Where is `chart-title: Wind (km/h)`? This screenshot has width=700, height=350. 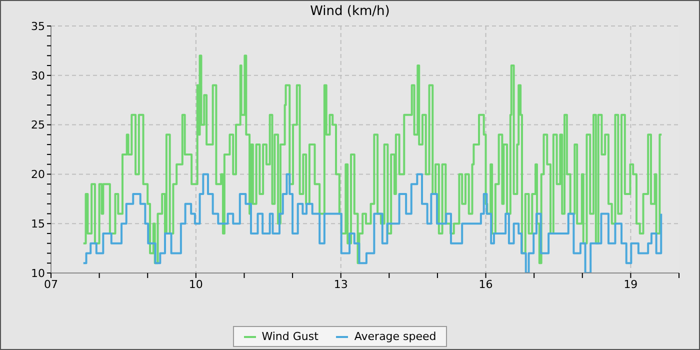 chart-title: Wind (km/h) is located at coordinates (350, 11).